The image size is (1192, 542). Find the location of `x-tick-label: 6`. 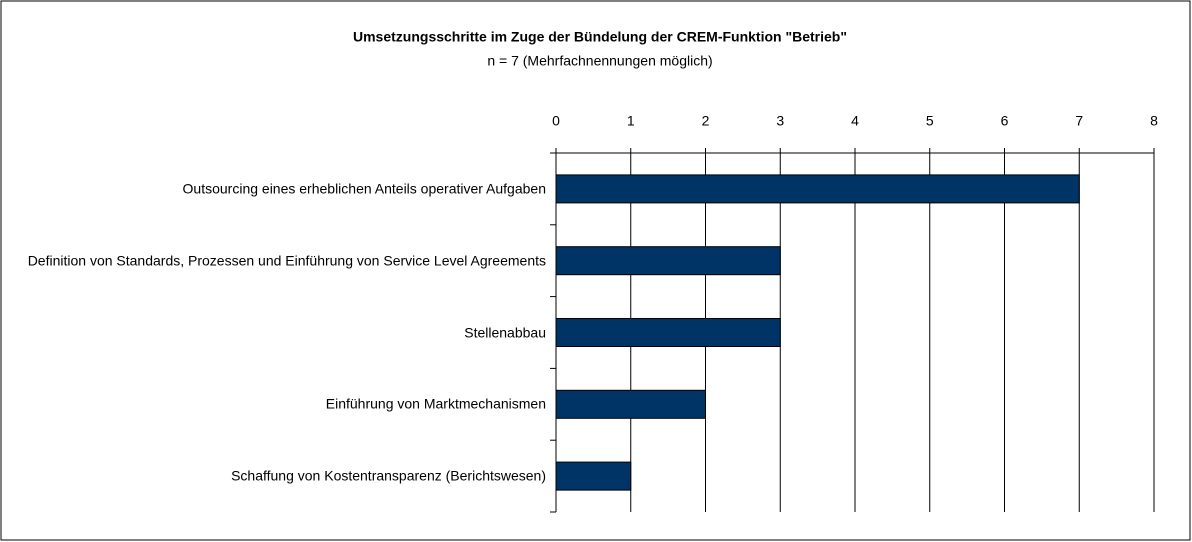

x-tick-label: 6 is located at coordinates (1005, 121).